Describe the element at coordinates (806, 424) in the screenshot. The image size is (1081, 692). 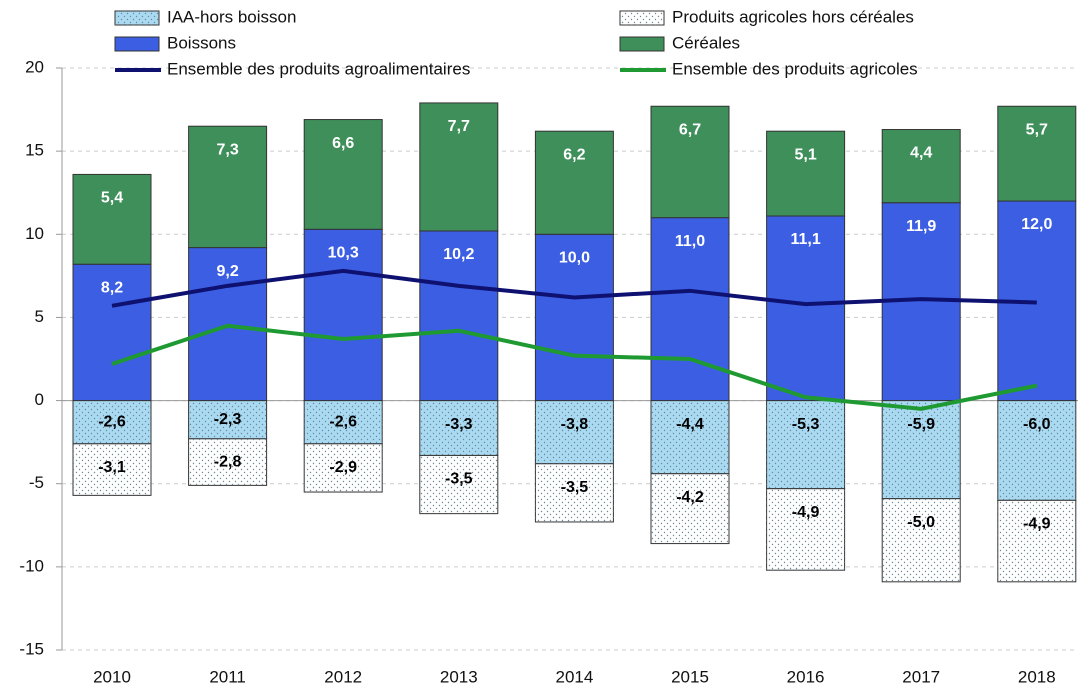
I see `value-label: -5,3` at that location.